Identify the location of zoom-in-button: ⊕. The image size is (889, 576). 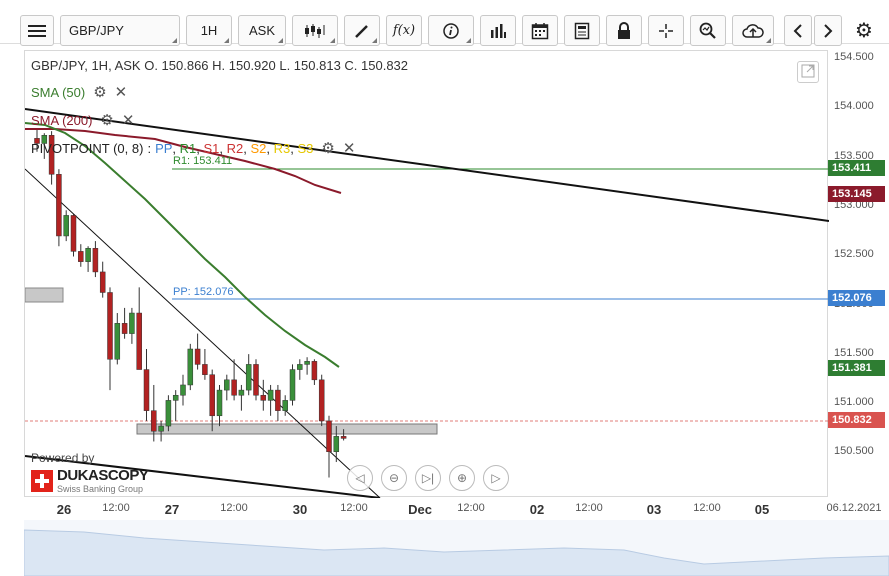
(462, 478).